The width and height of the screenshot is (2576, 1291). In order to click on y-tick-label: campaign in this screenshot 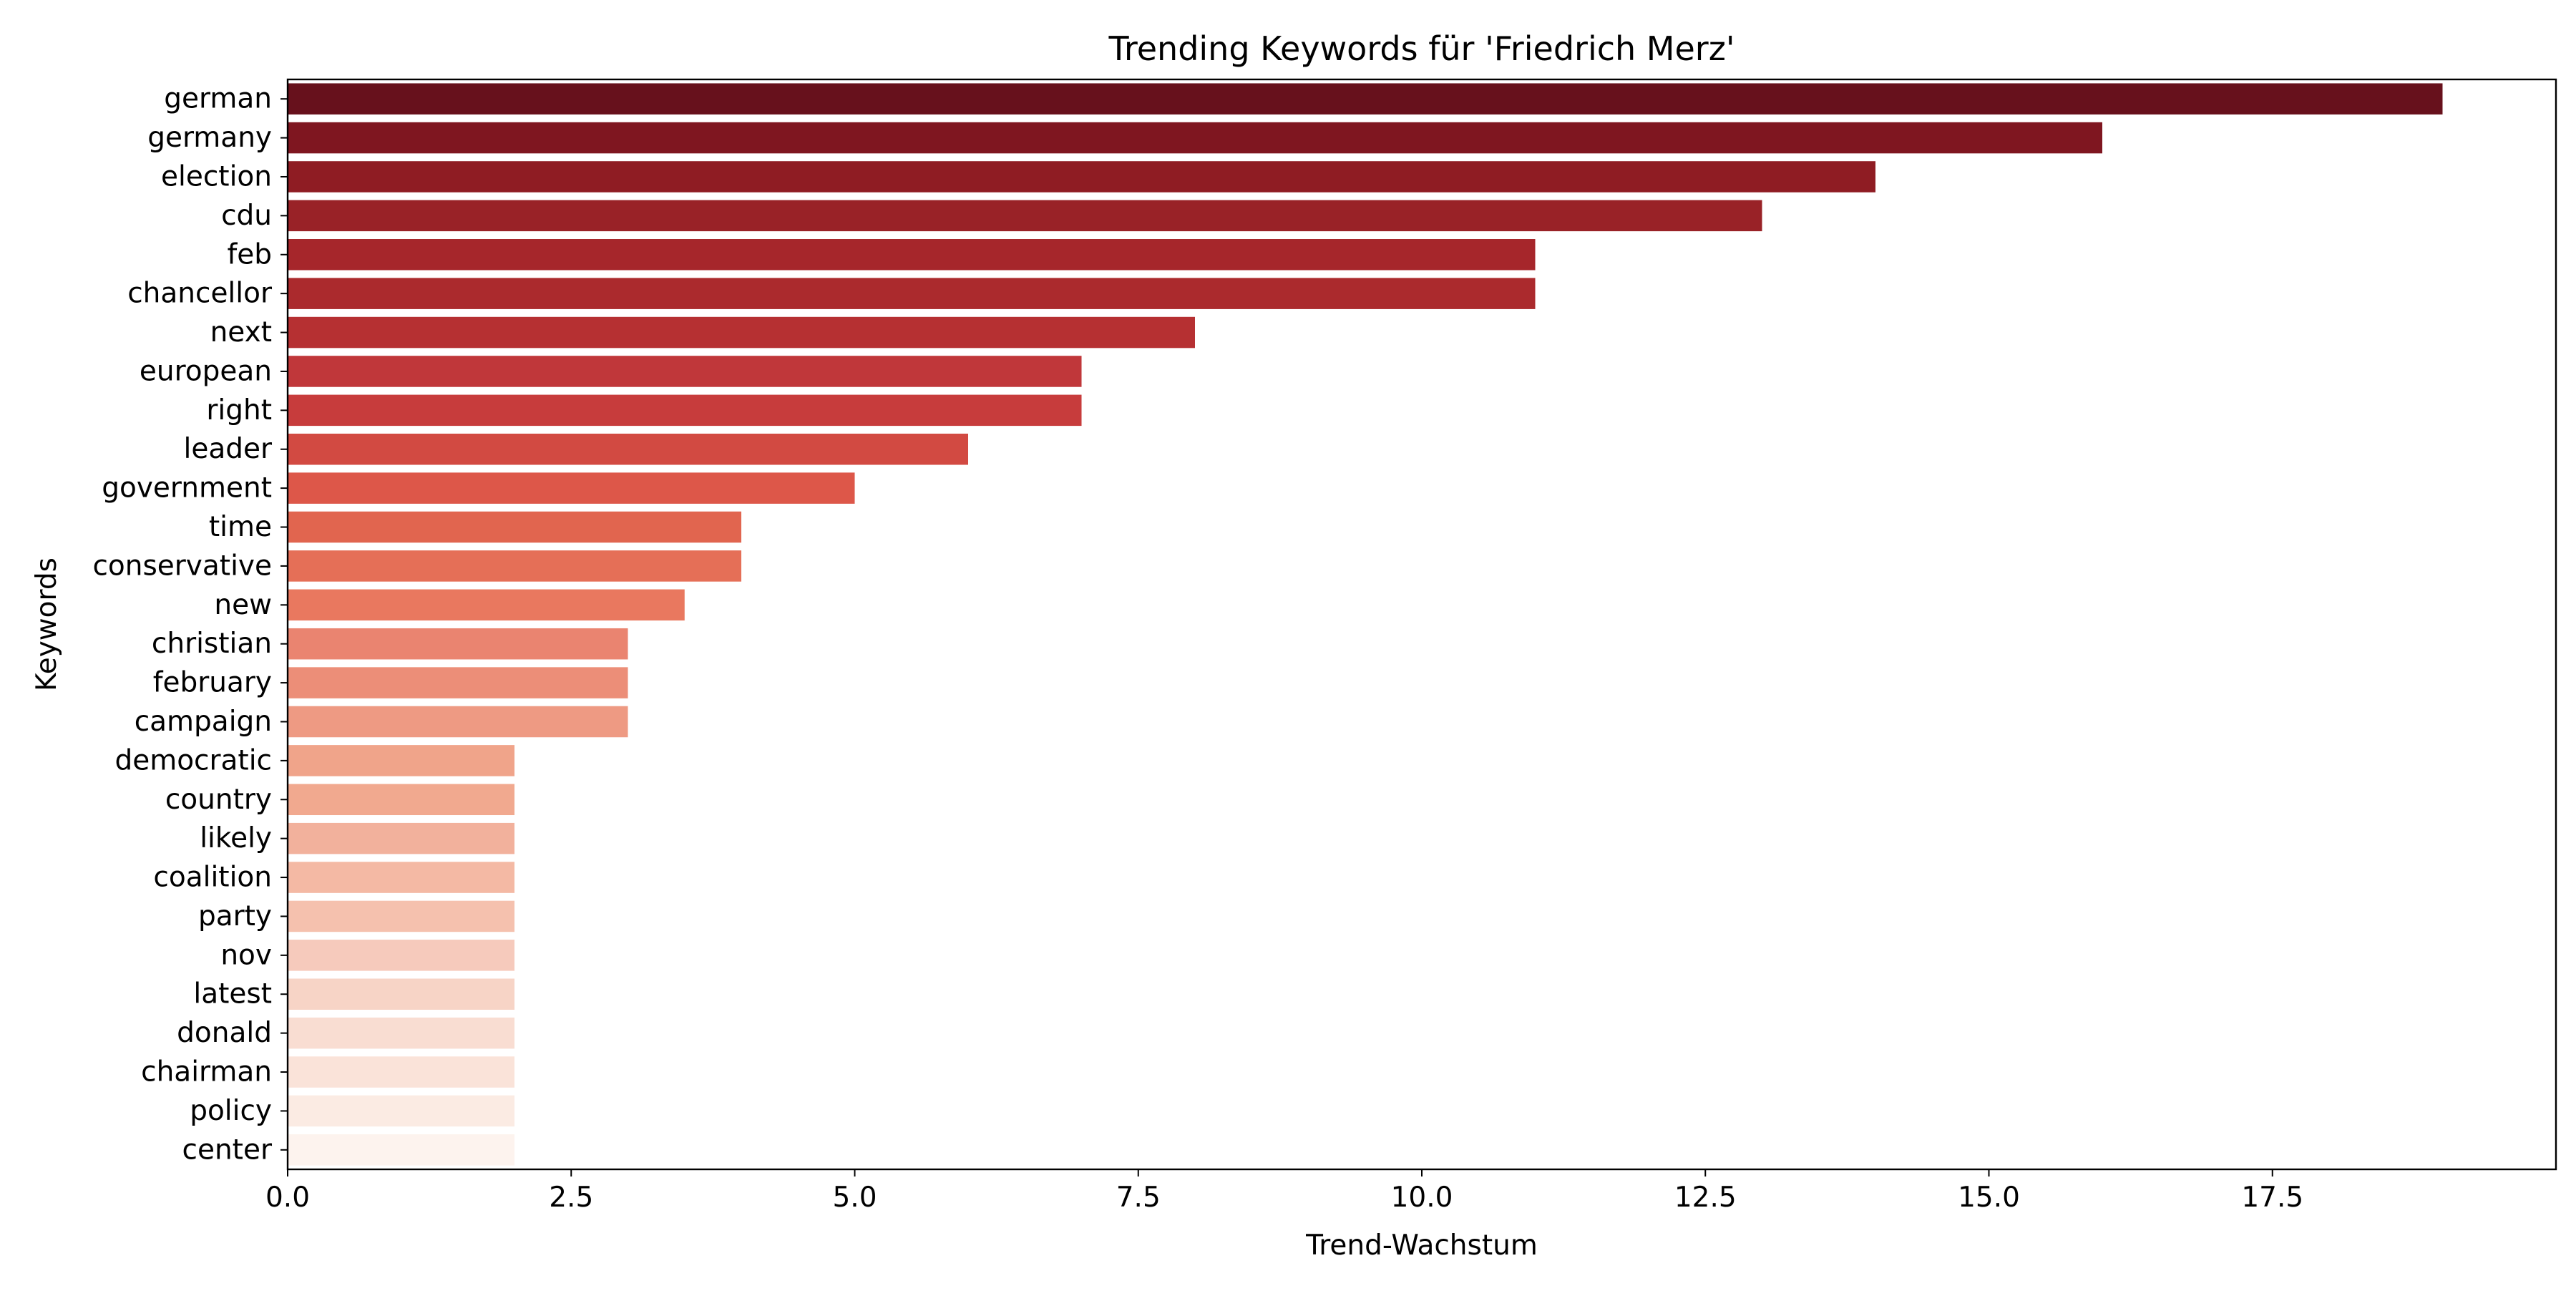, I will do `click(203, 722)`.